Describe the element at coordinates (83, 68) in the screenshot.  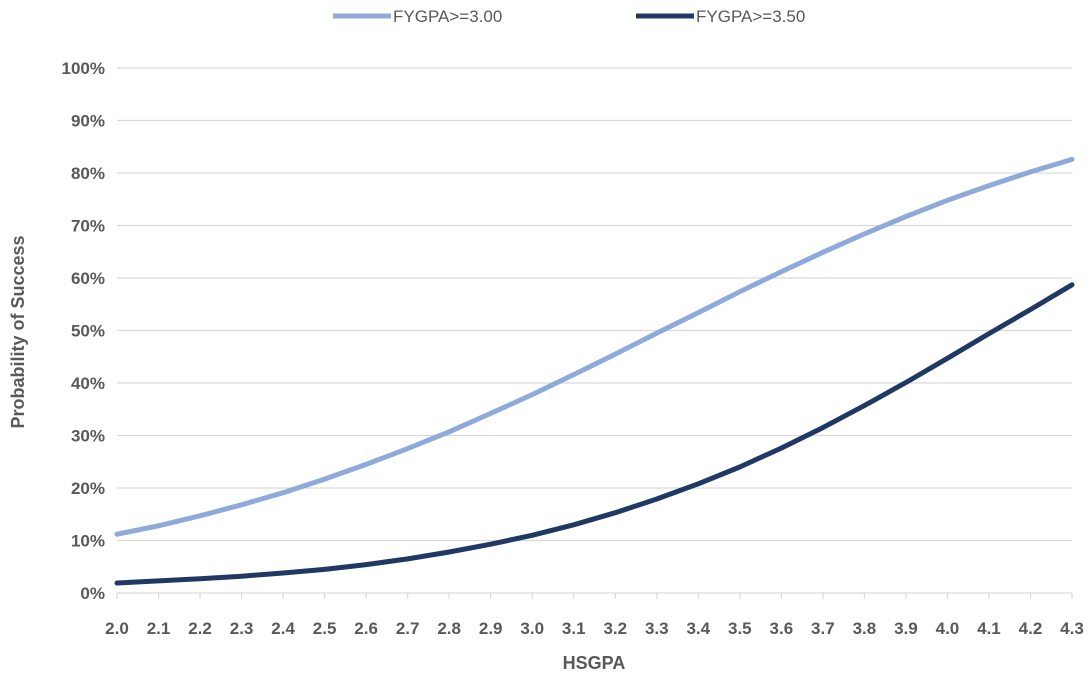
I see `y-tick-label: 100%` at that location.